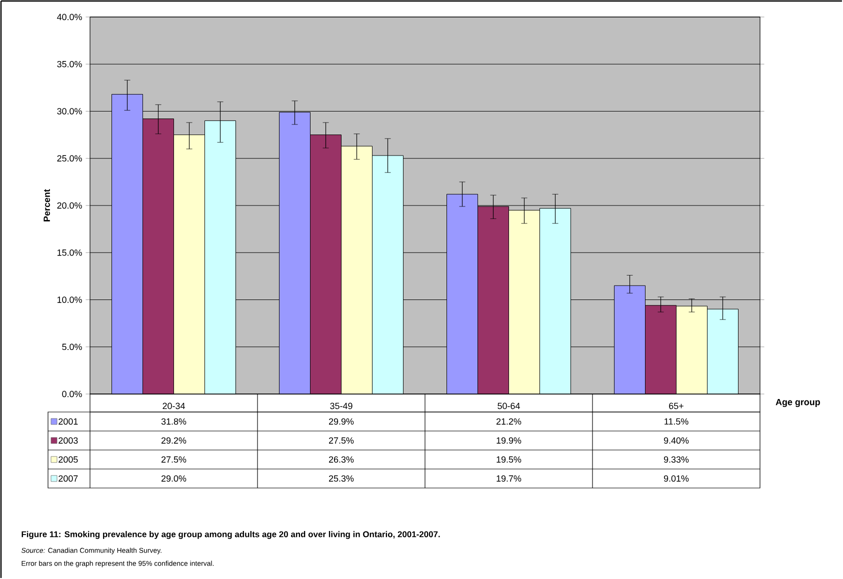  What do you see at coordinates (676, 459) in the screenshot?
I see `data-label: 9.33%` at bounding box center [676, 459].